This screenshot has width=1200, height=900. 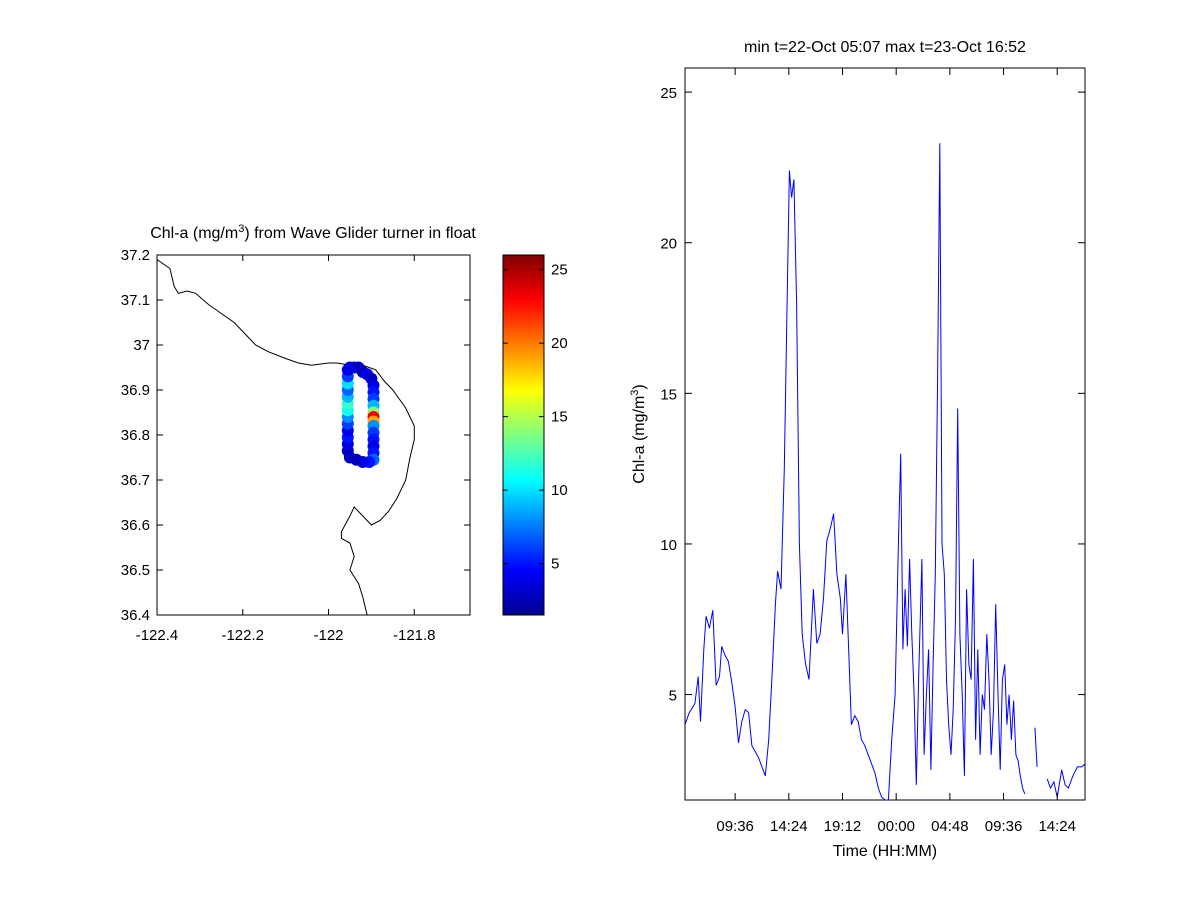 I want to click on glider-track, so click(x=360, y=414).